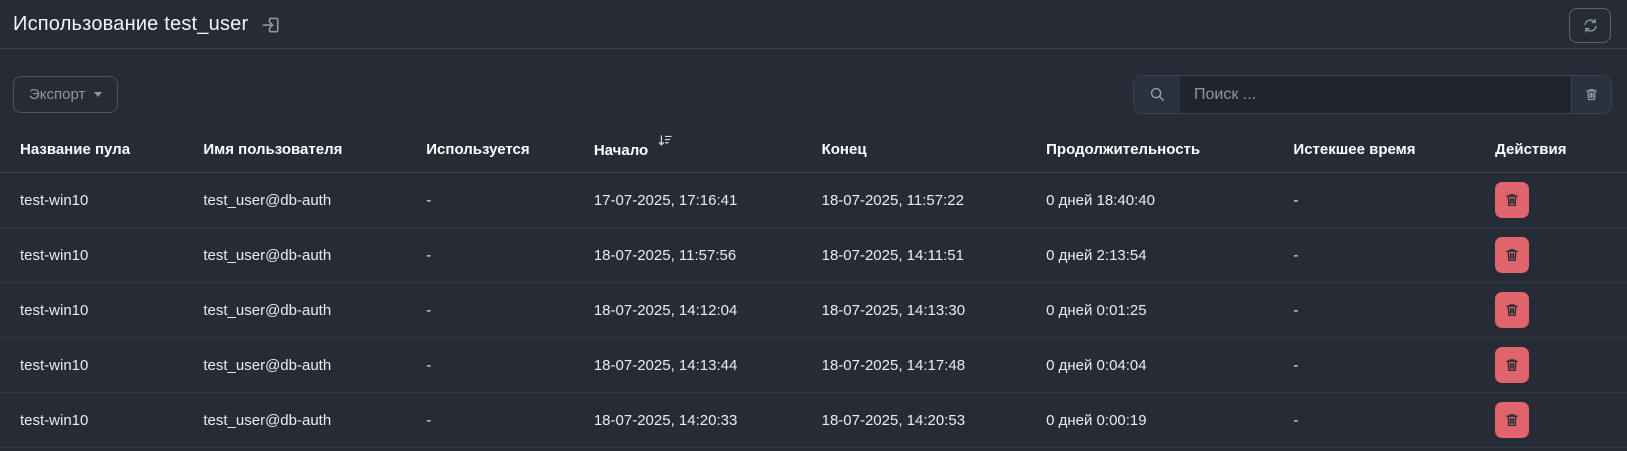 Image resolution: width=1627 pixels, height=451 pixels. Describe the element at coordinates (707, 150) in the screenshot. I see `column-header-start: Начало` at that location.